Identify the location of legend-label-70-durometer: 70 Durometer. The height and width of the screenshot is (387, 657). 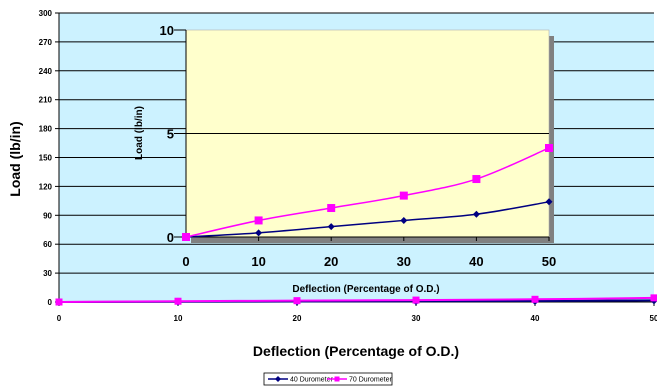
(370, 380).